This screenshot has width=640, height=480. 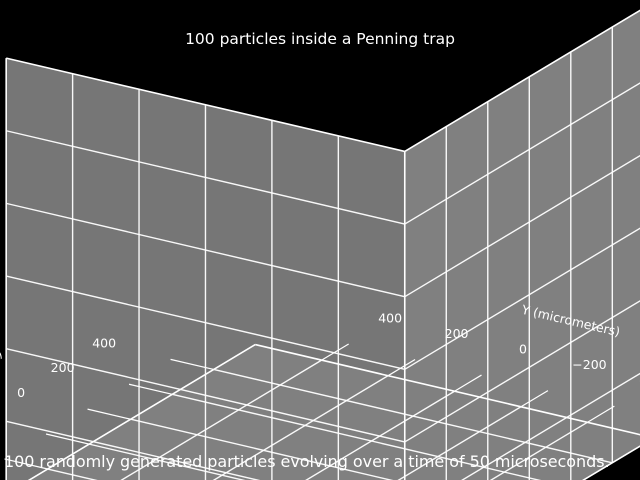 What do you see at coordinates (320, 39) in the screenshot?
I see `page-title: 100 particles inside a Penning trap` at bounding box center [320, 39].